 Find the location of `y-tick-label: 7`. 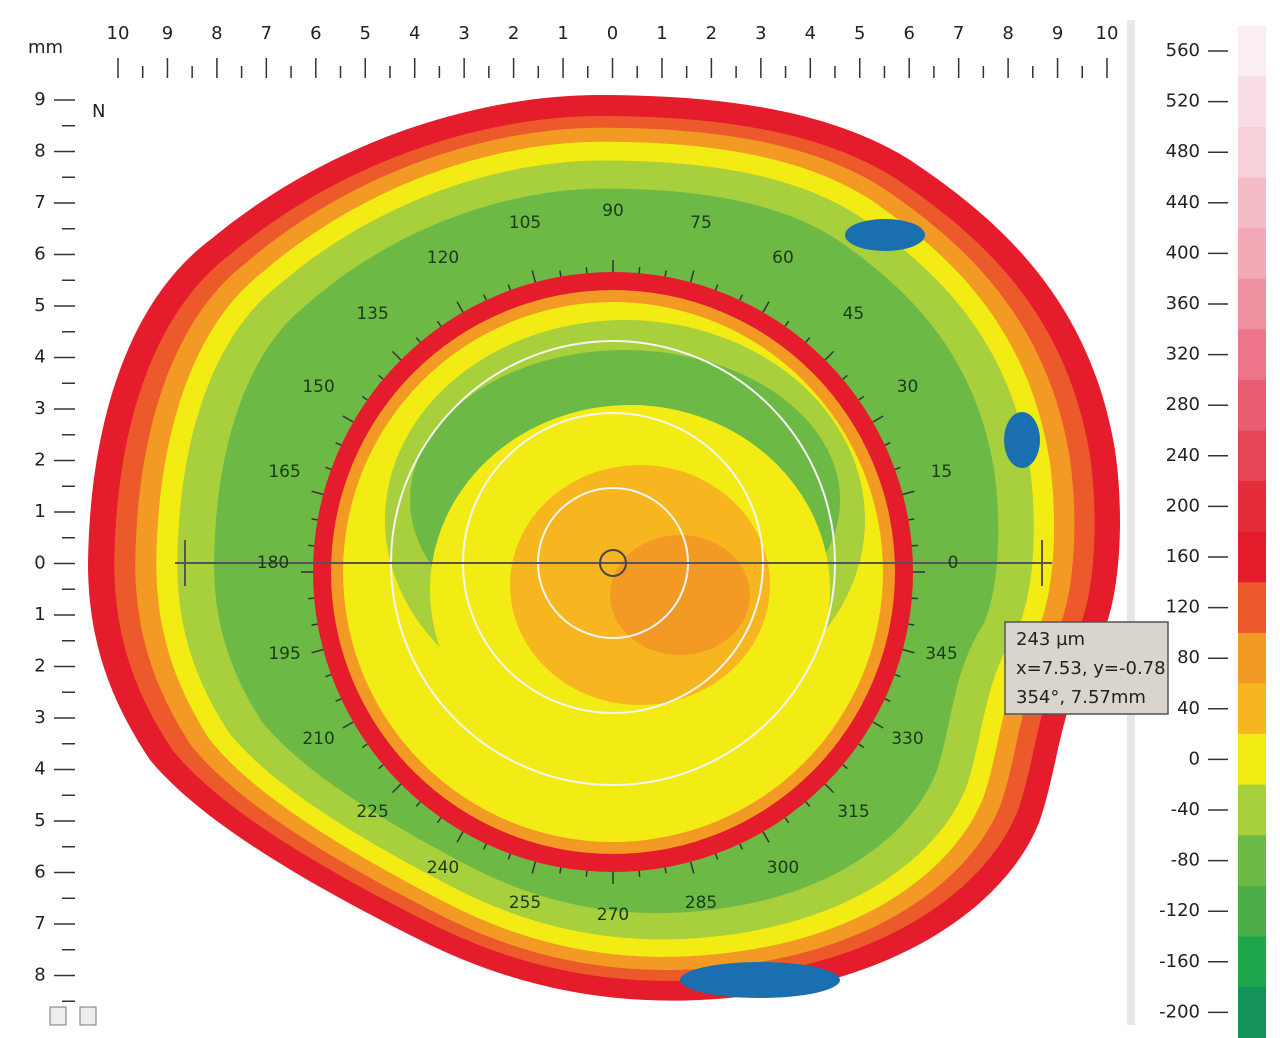

y-tick-label: 7 is located at coordinates (39, 923).